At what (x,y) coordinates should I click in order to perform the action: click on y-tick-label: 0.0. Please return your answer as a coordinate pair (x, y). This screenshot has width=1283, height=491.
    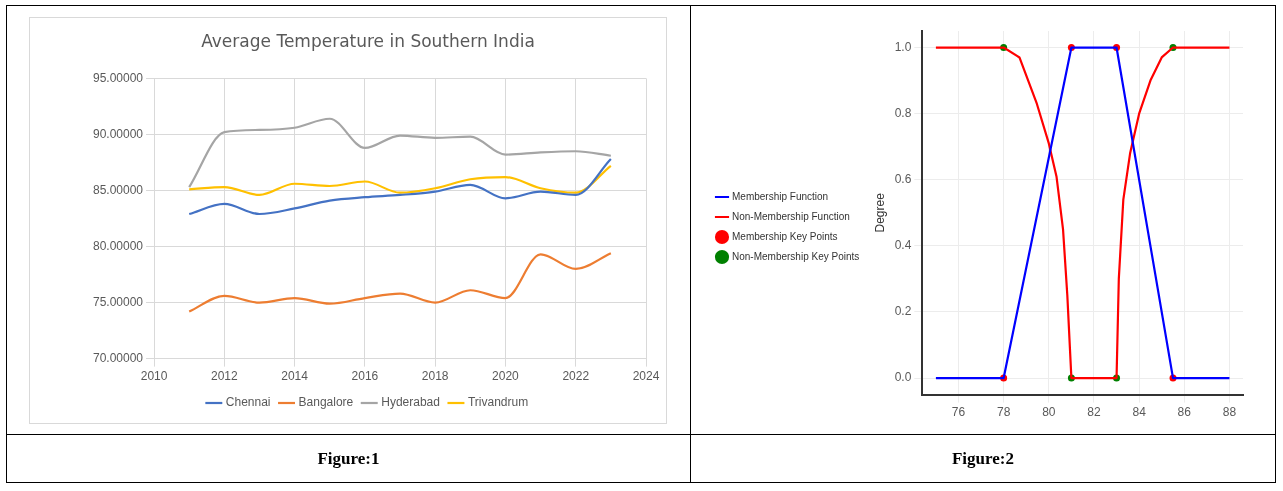
    Looking at the image, I should click on (903, 377).